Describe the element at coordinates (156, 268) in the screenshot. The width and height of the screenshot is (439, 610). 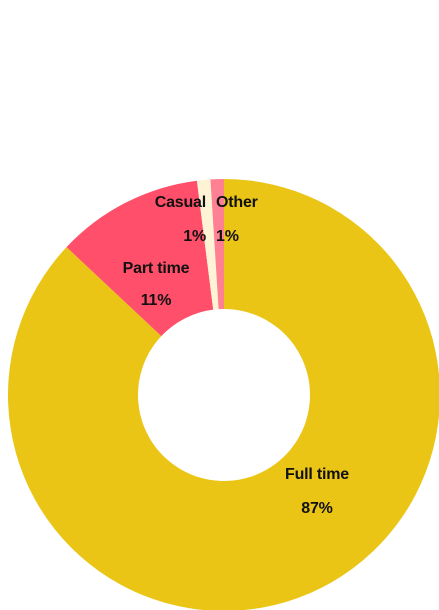
I see `label-name-part-time: Part time` at that location.